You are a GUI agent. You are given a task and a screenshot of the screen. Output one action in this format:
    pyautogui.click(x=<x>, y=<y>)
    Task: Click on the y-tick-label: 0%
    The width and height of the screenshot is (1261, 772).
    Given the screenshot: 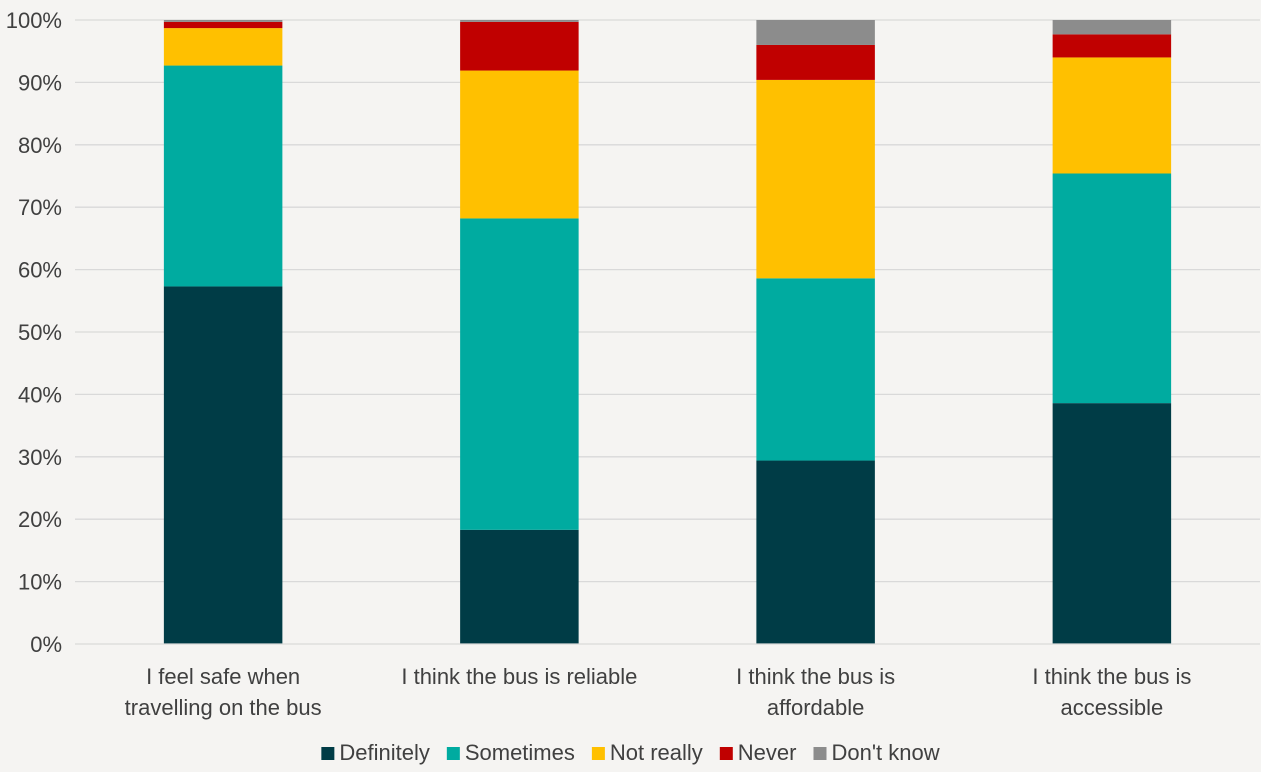 What is the action you would take?
    pyautogui.click(x=46, y=644)
    